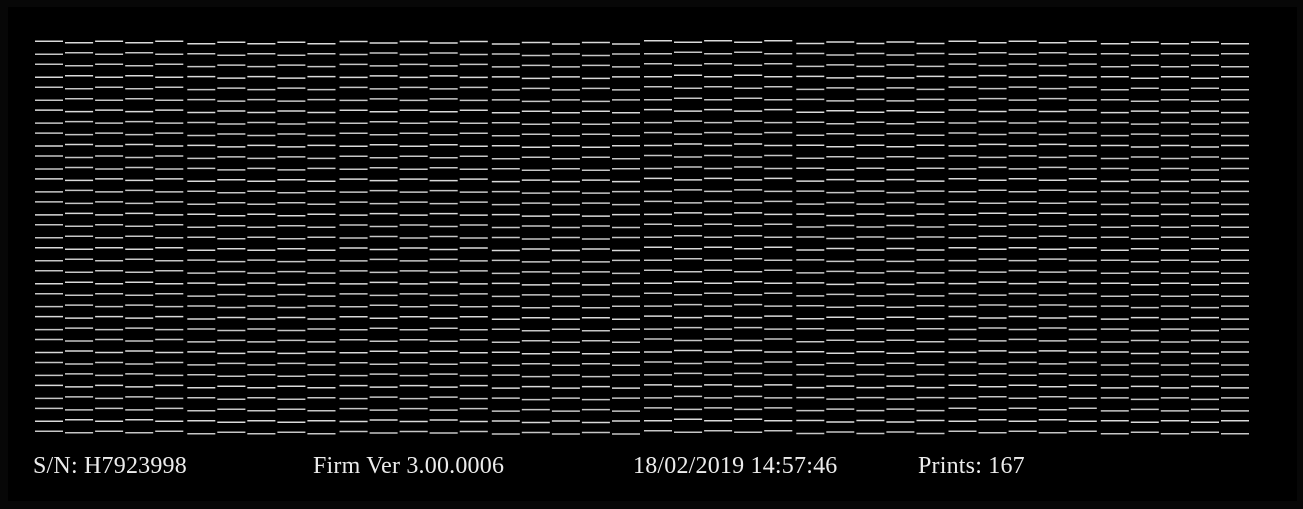 The width and height of the screenshot is (1303, 509). Describe the element at coordinates (110, 466) in the screenshot. I see `serial-number-label: S/N: H7923998` at that location.